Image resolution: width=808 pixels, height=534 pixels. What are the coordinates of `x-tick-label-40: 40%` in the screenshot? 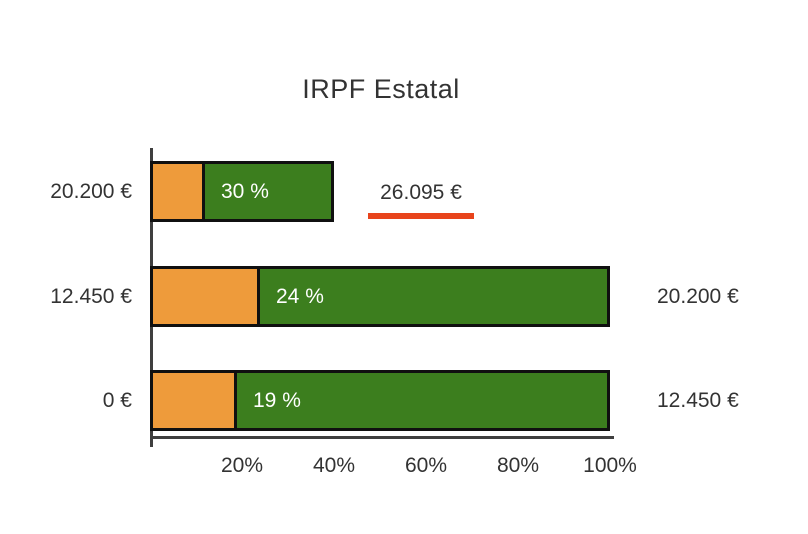 It's located at (334, 465).